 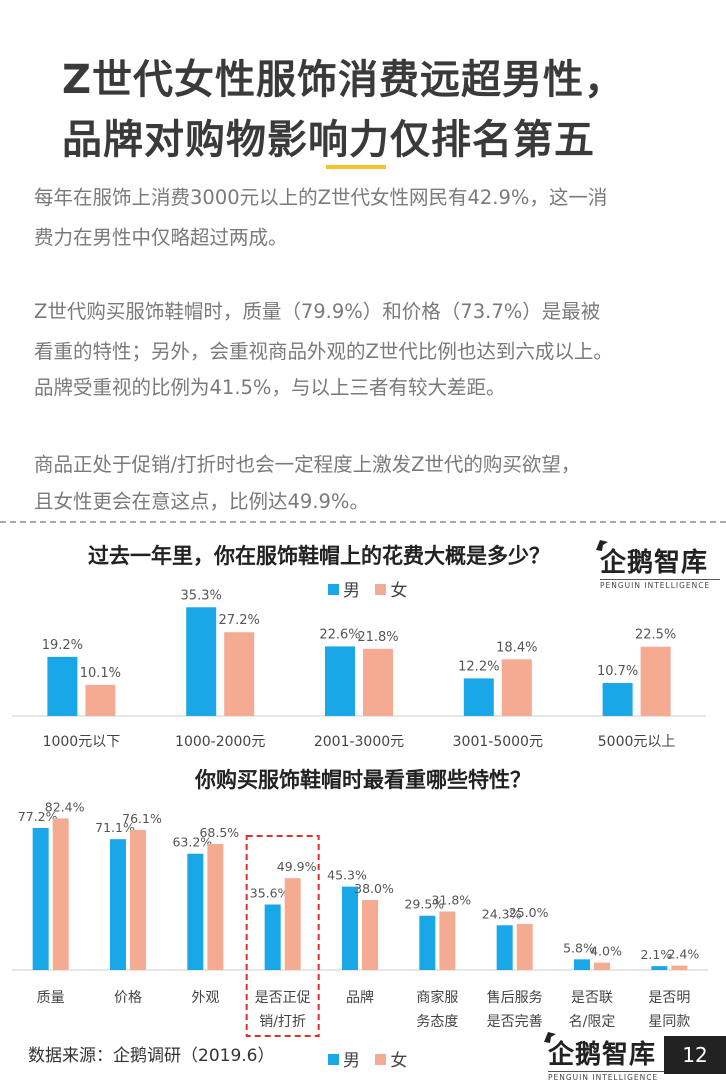 What do you see at coordinates (374, 888) in the screenshot?
I see `data-label: 38.0%` at bounding box center [374, 888].